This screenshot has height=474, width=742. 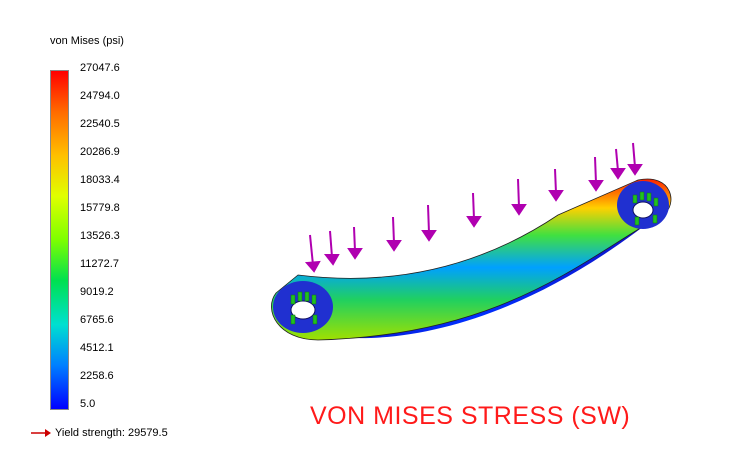 What do you see at coordinates (643, 210) in the screenshot?
I see `right-hole` at bounding box center [643, 210].